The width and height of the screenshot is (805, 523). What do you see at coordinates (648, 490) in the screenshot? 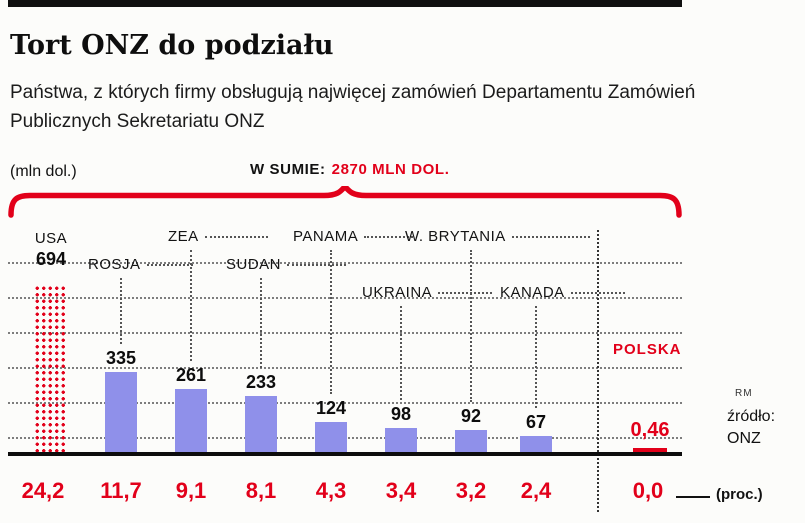
I see `pct-polska: 0,0` at bounding box center [648, 490].